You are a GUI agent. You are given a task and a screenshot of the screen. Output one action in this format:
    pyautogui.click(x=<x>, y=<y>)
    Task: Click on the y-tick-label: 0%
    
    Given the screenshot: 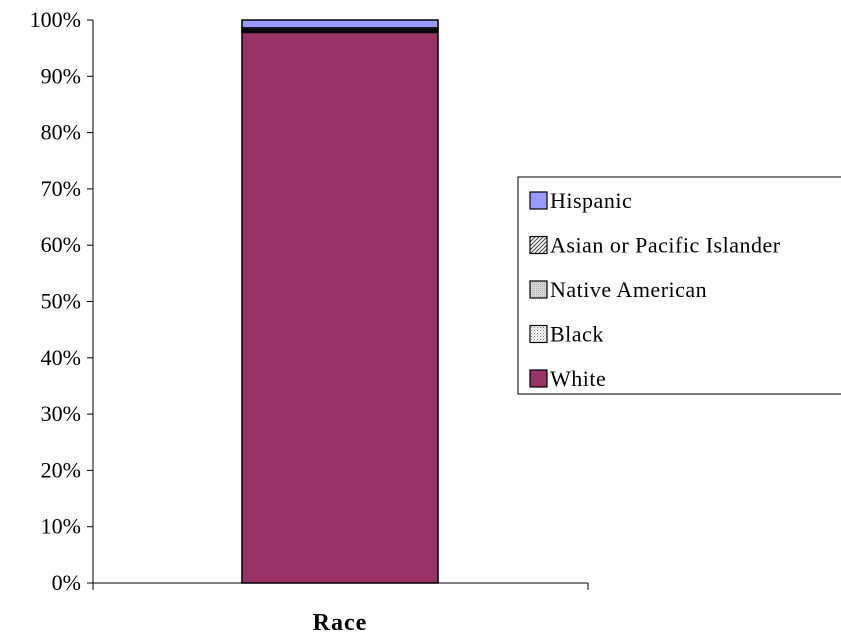 What is the action you would take?
    pyautogui.click(x=66, y=582)
    